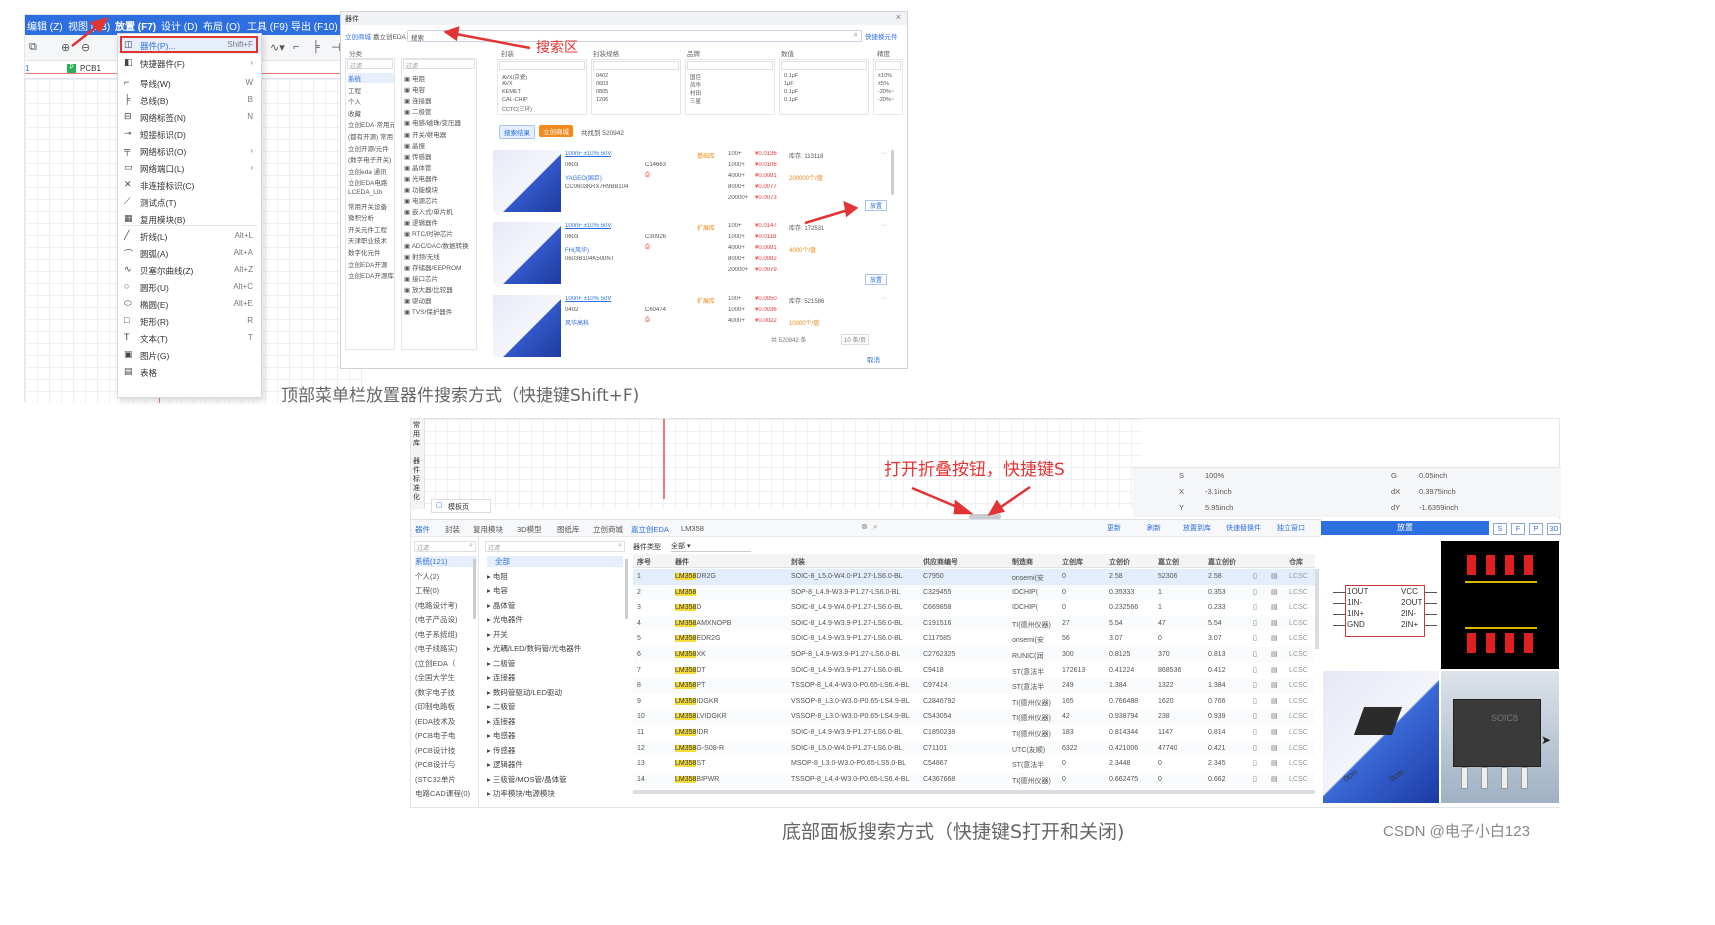 The width and height of the screenshot is (1715, 925). What do you see at coordinates (1215, 475) in the screenshot?
I see `prop-value: 100%` at bounding box center [1215, 475].